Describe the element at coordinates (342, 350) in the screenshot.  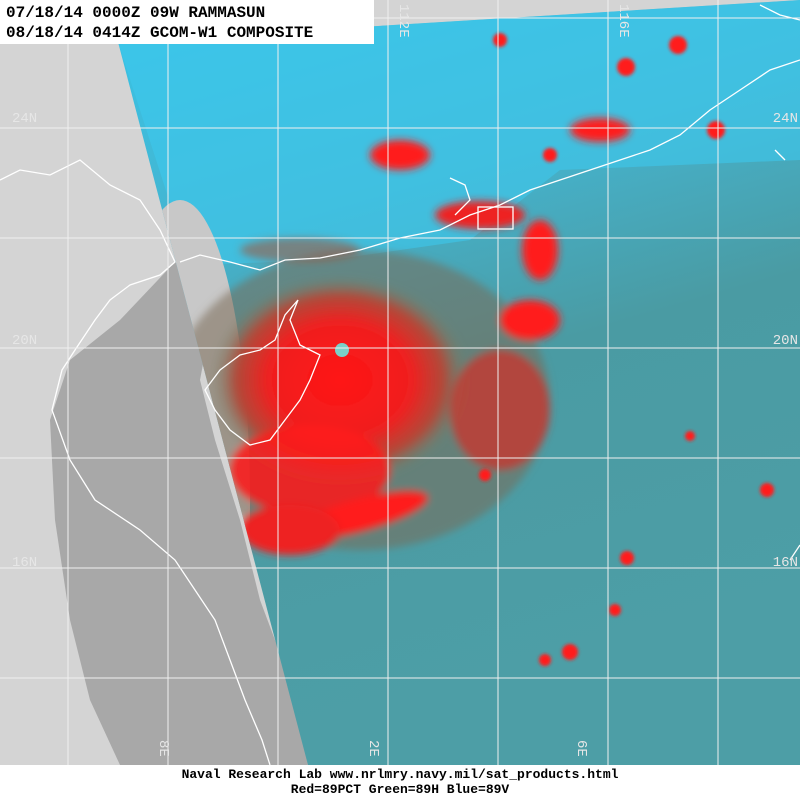
I see `eye` at that location.